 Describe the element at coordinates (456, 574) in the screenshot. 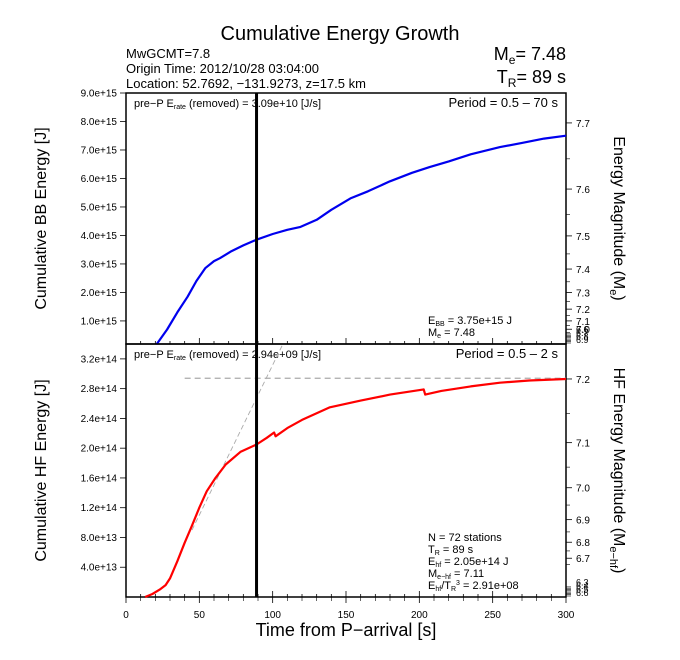

I see `annotation-text: Me−hf = 7.11` at that location.